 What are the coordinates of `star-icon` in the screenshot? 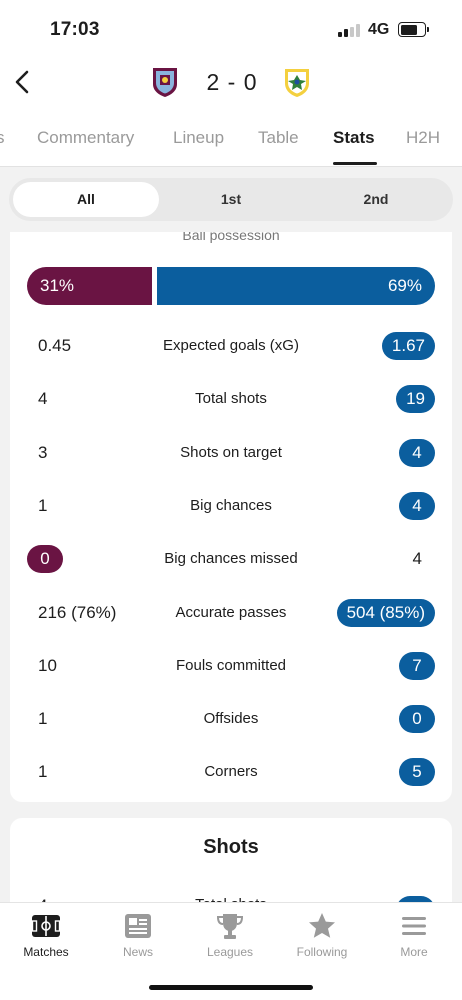 It's located at (322, 925).